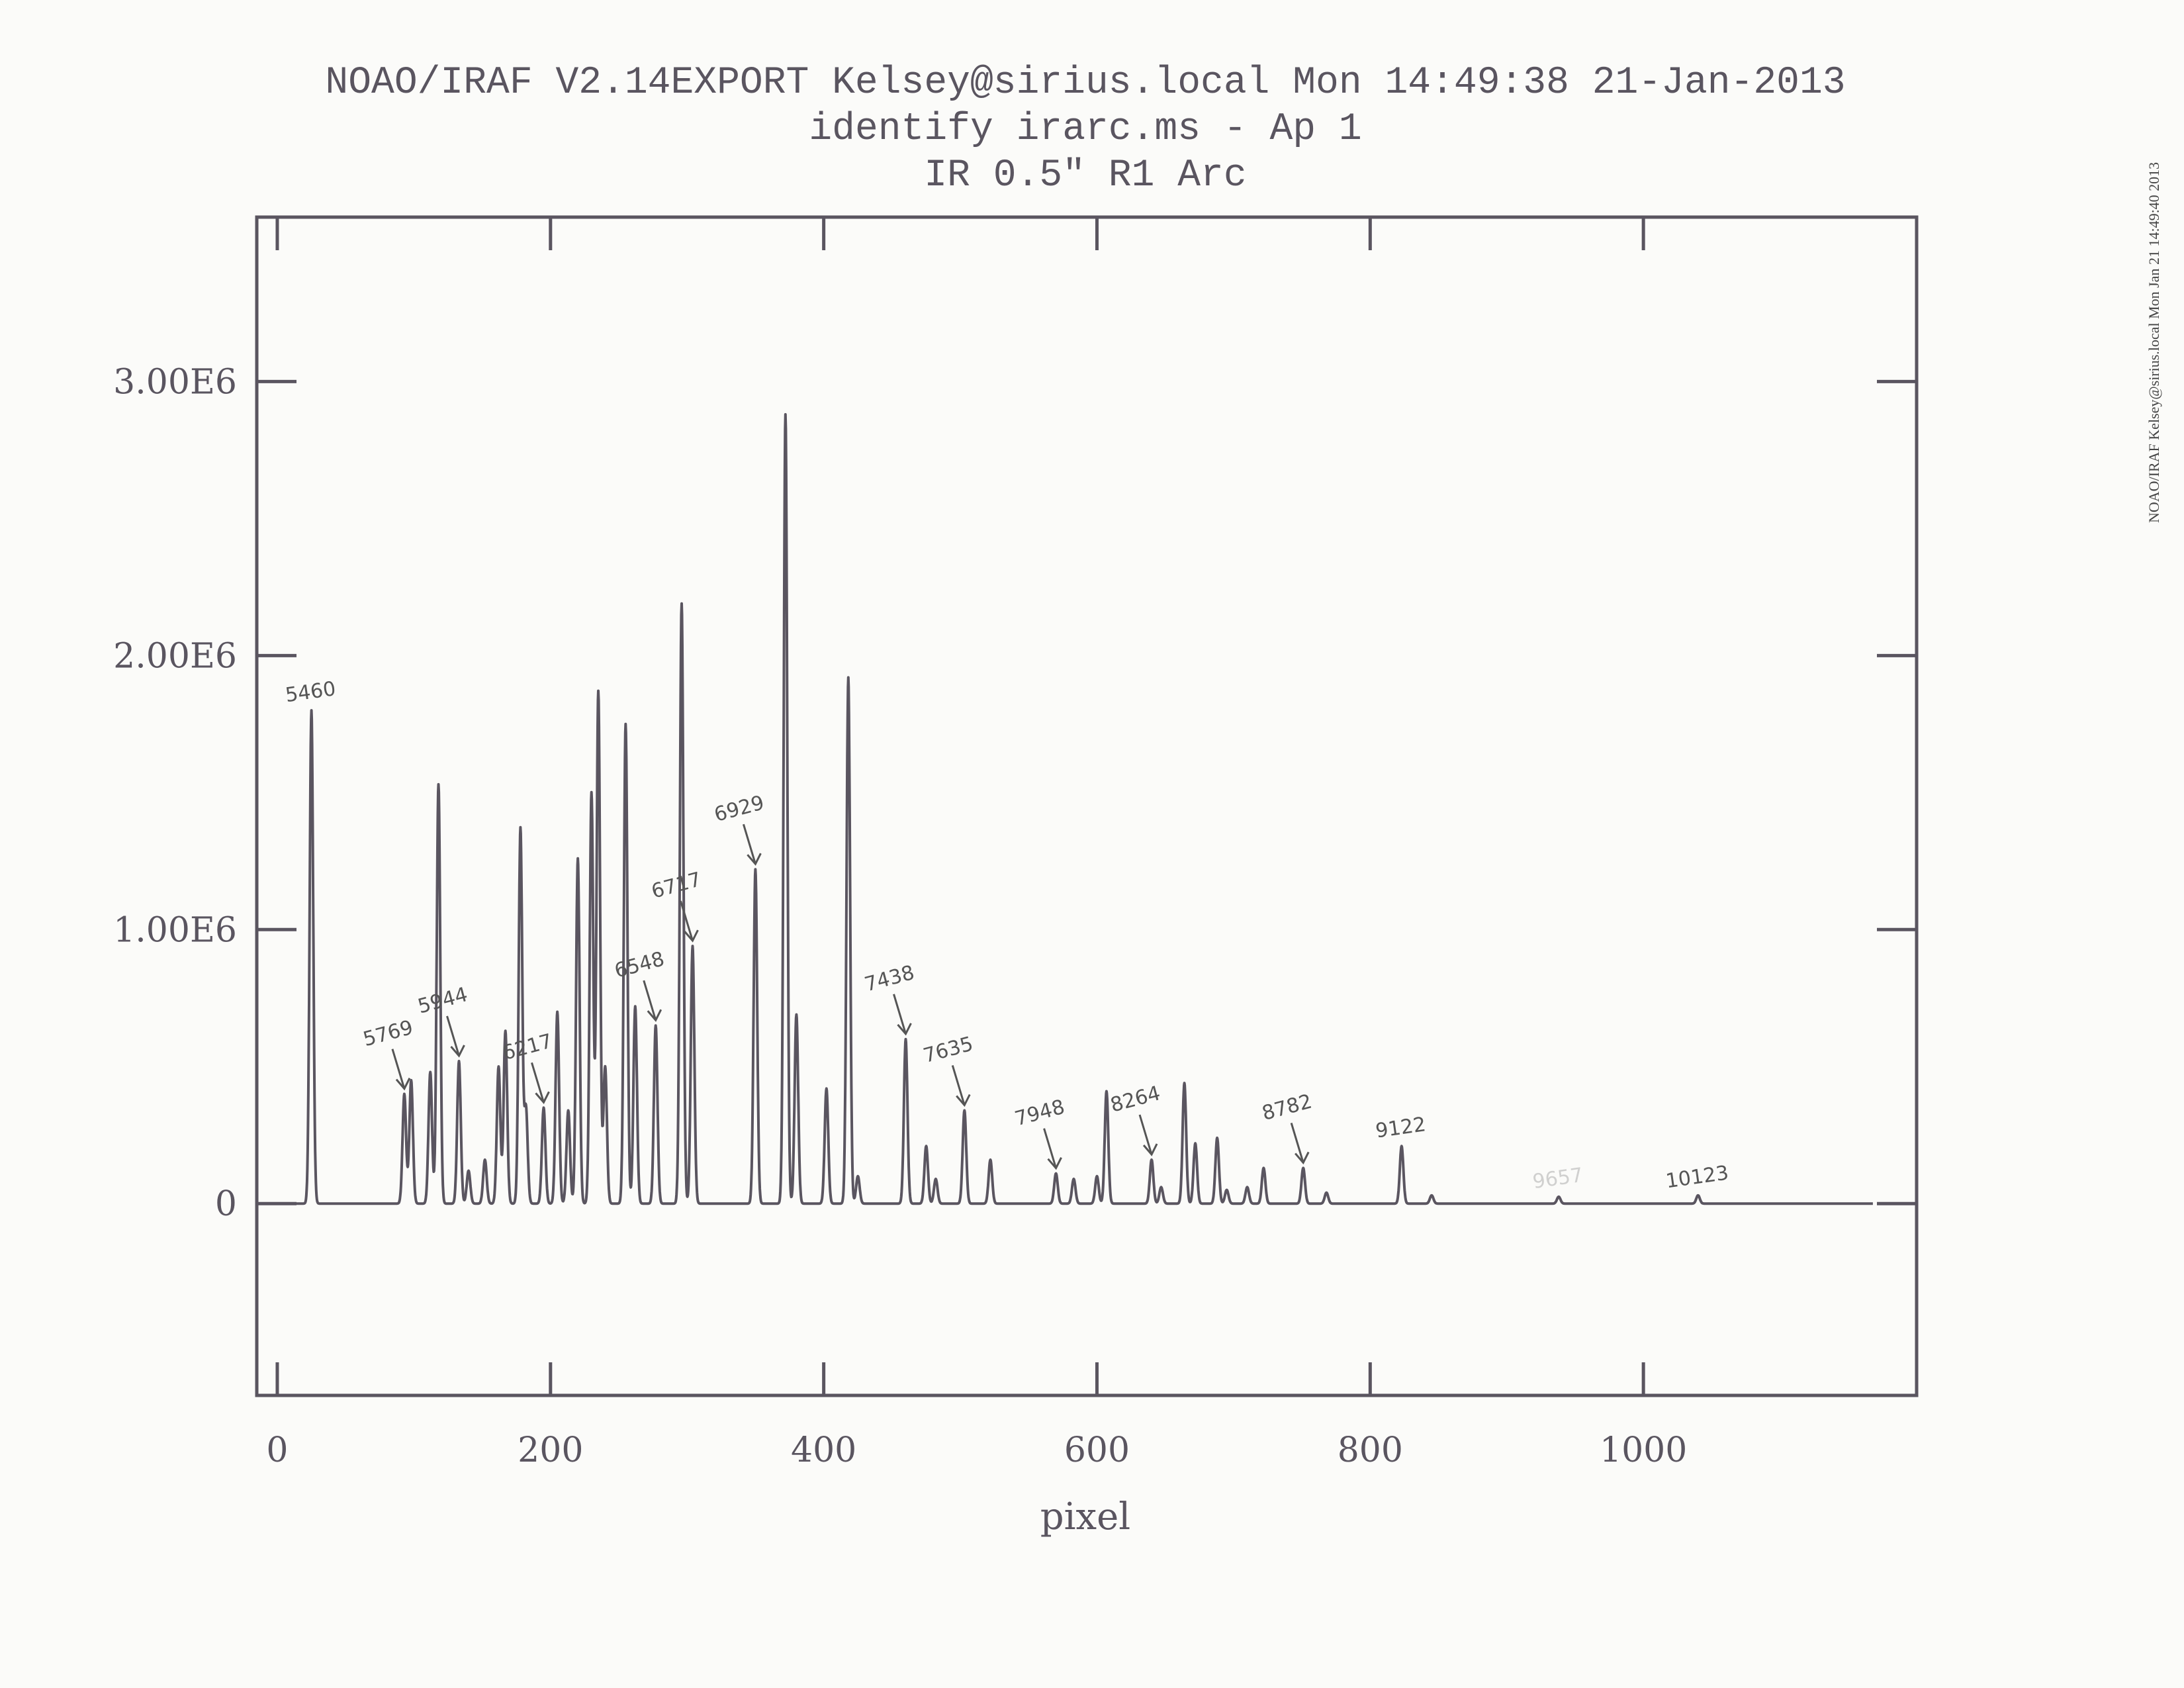 Image resolution: width=2184 pixels, height=1688 pixels. I want to click on line-id-7438: 7438, so click(889, 998).